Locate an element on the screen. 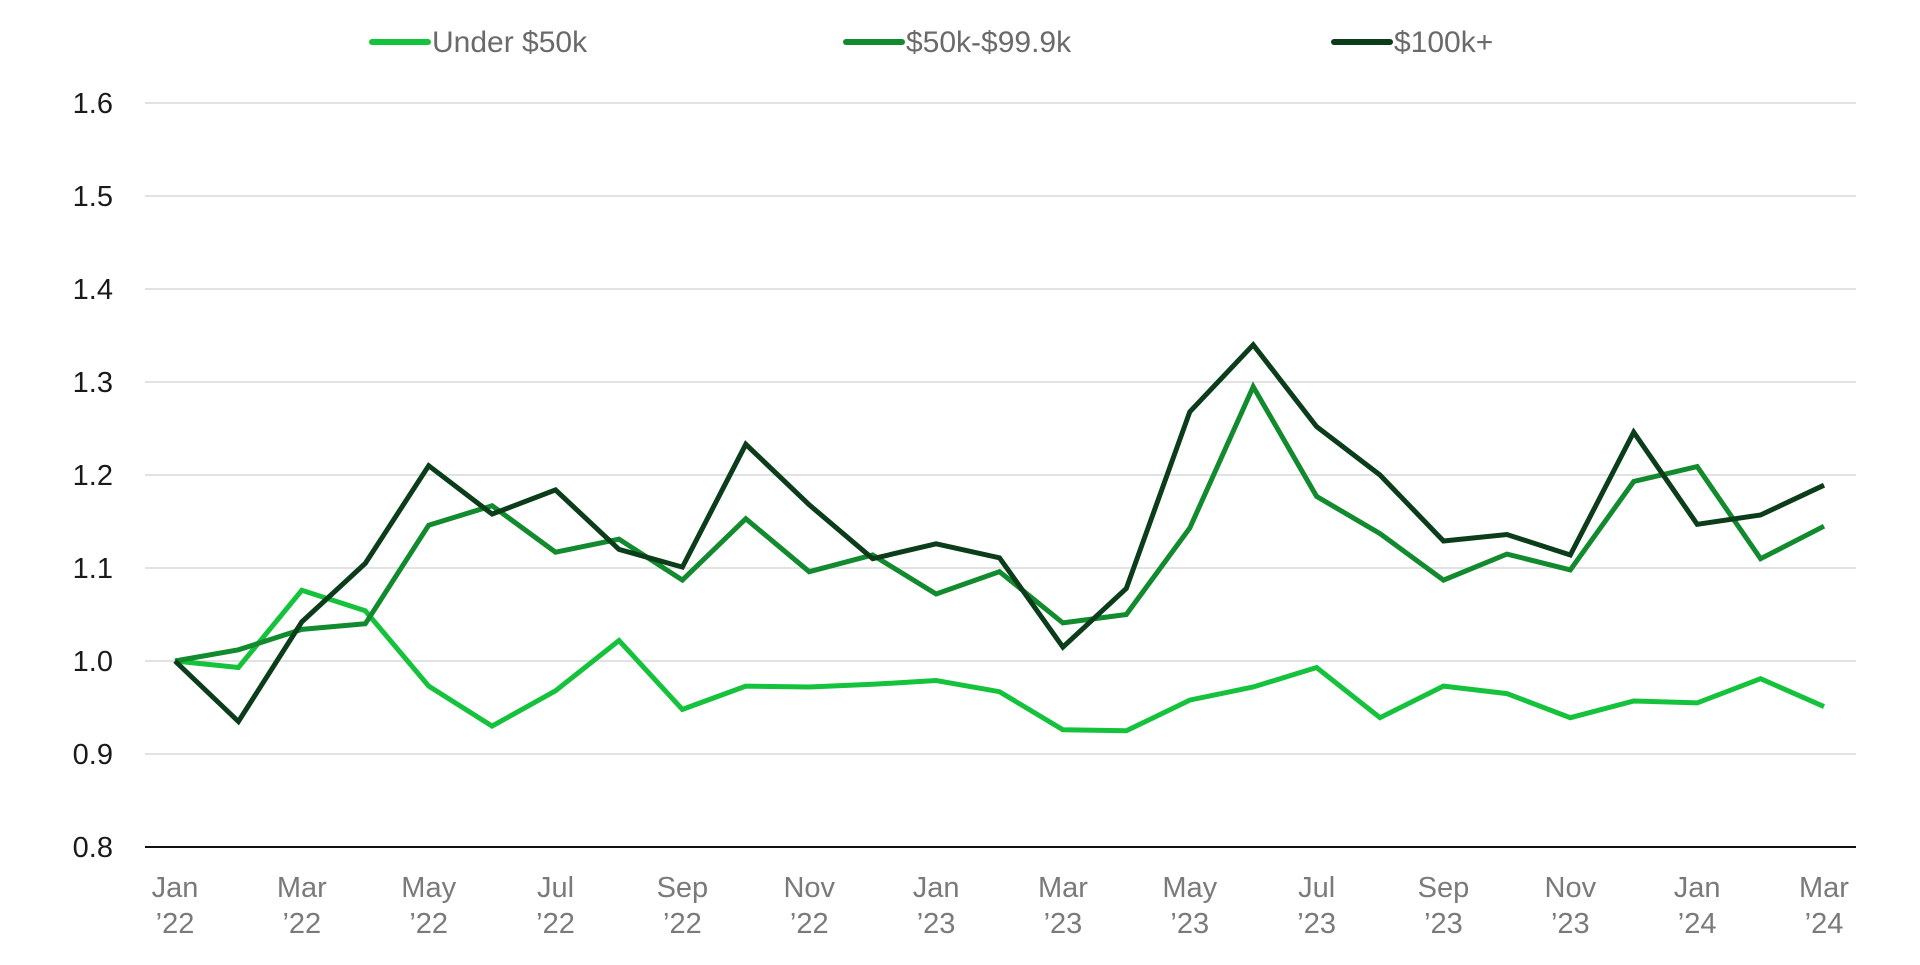  legend-label: $50k-$99.9k is located at coordinates (989, 42).